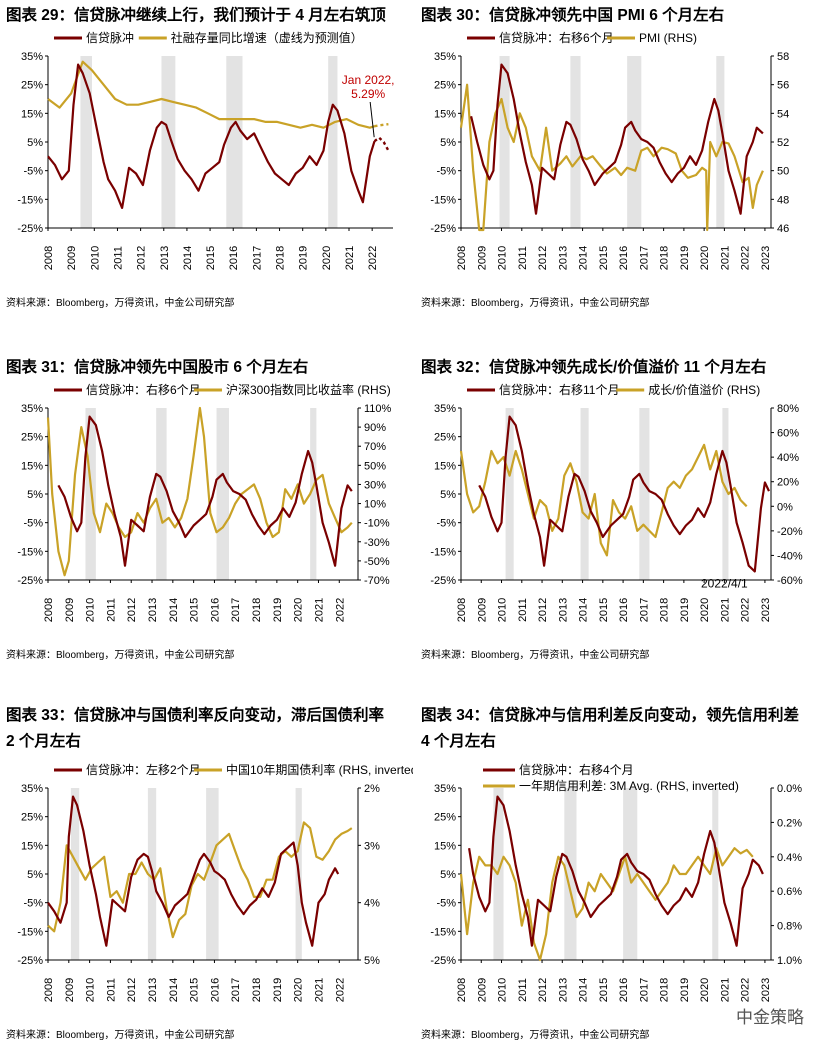  What do you see at coordinates (783, 229) in the screenshot?
I see `right-tick-label: 46` at bounding box center [783, 229].